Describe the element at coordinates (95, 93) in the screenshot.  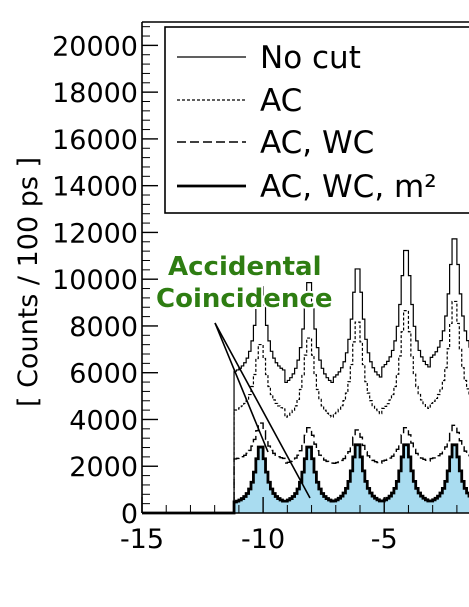
I see `y-tick-label: 18000` at that location.